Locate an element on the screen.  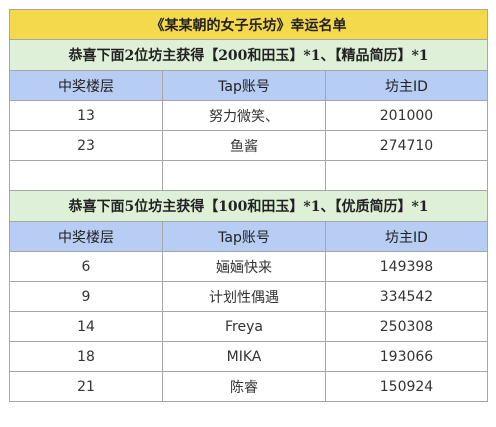
table-row: 21 陈睿 150924 is located at coordinates (248, 386).